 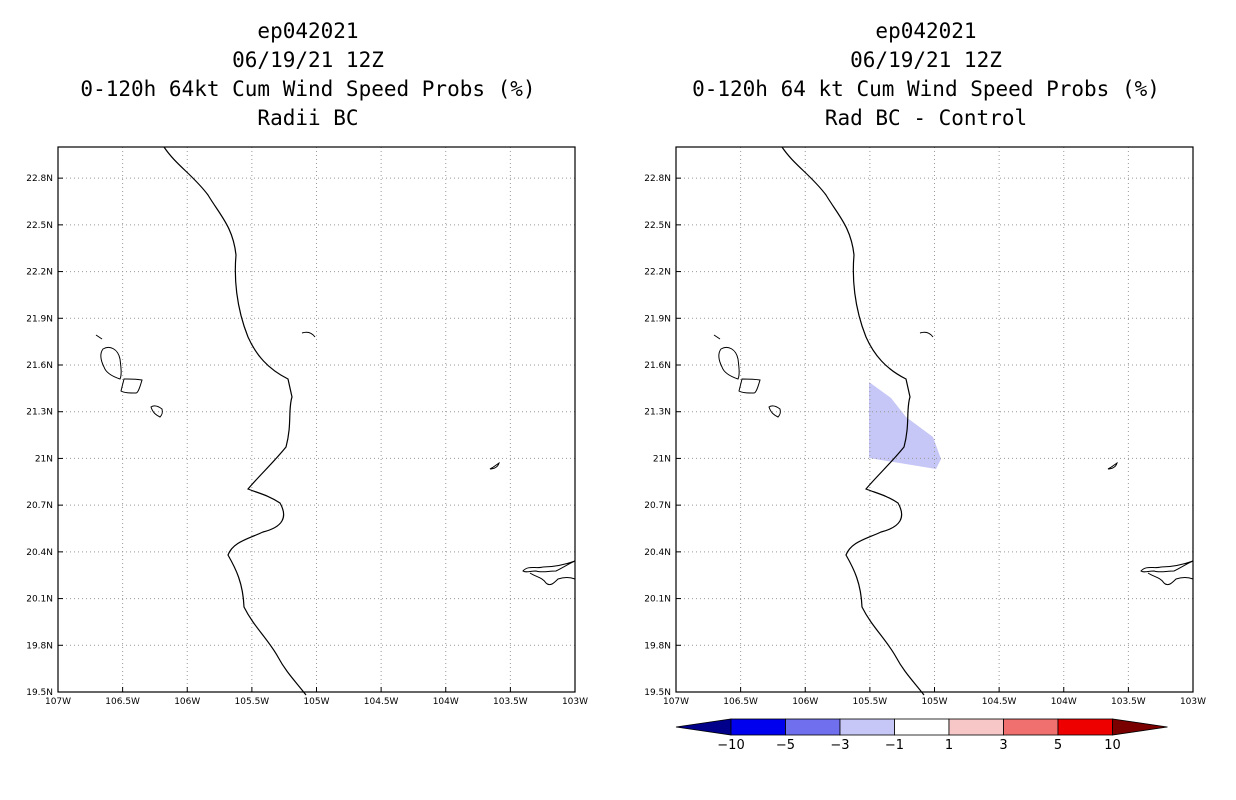 What do you see at coordinates (730, 745) in the screenshot?
I see `colorbar-label: −10` at bounding box center [730, 745].